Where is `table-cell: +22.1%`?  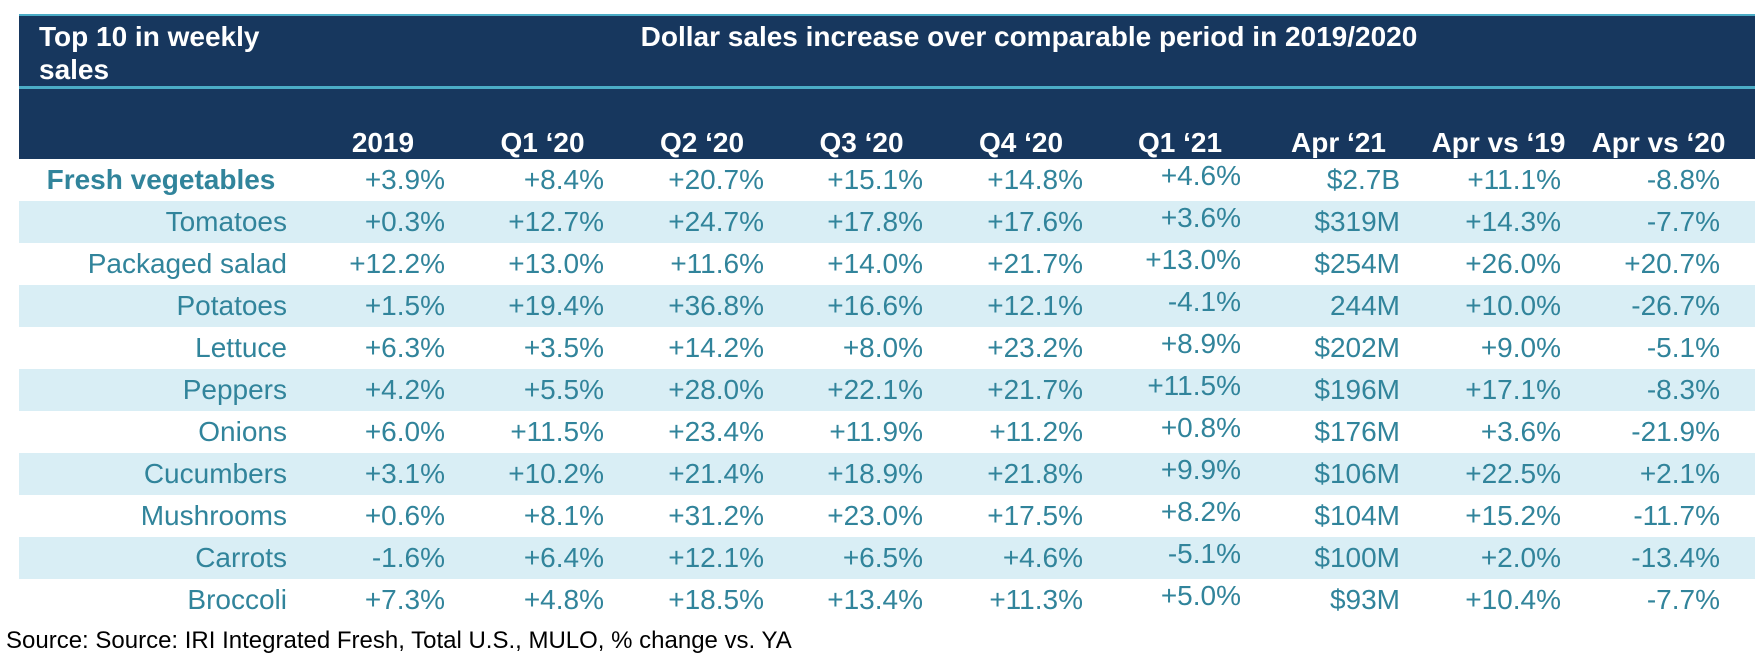 table-cell: +22.1% is located at coordinates (875, 389).